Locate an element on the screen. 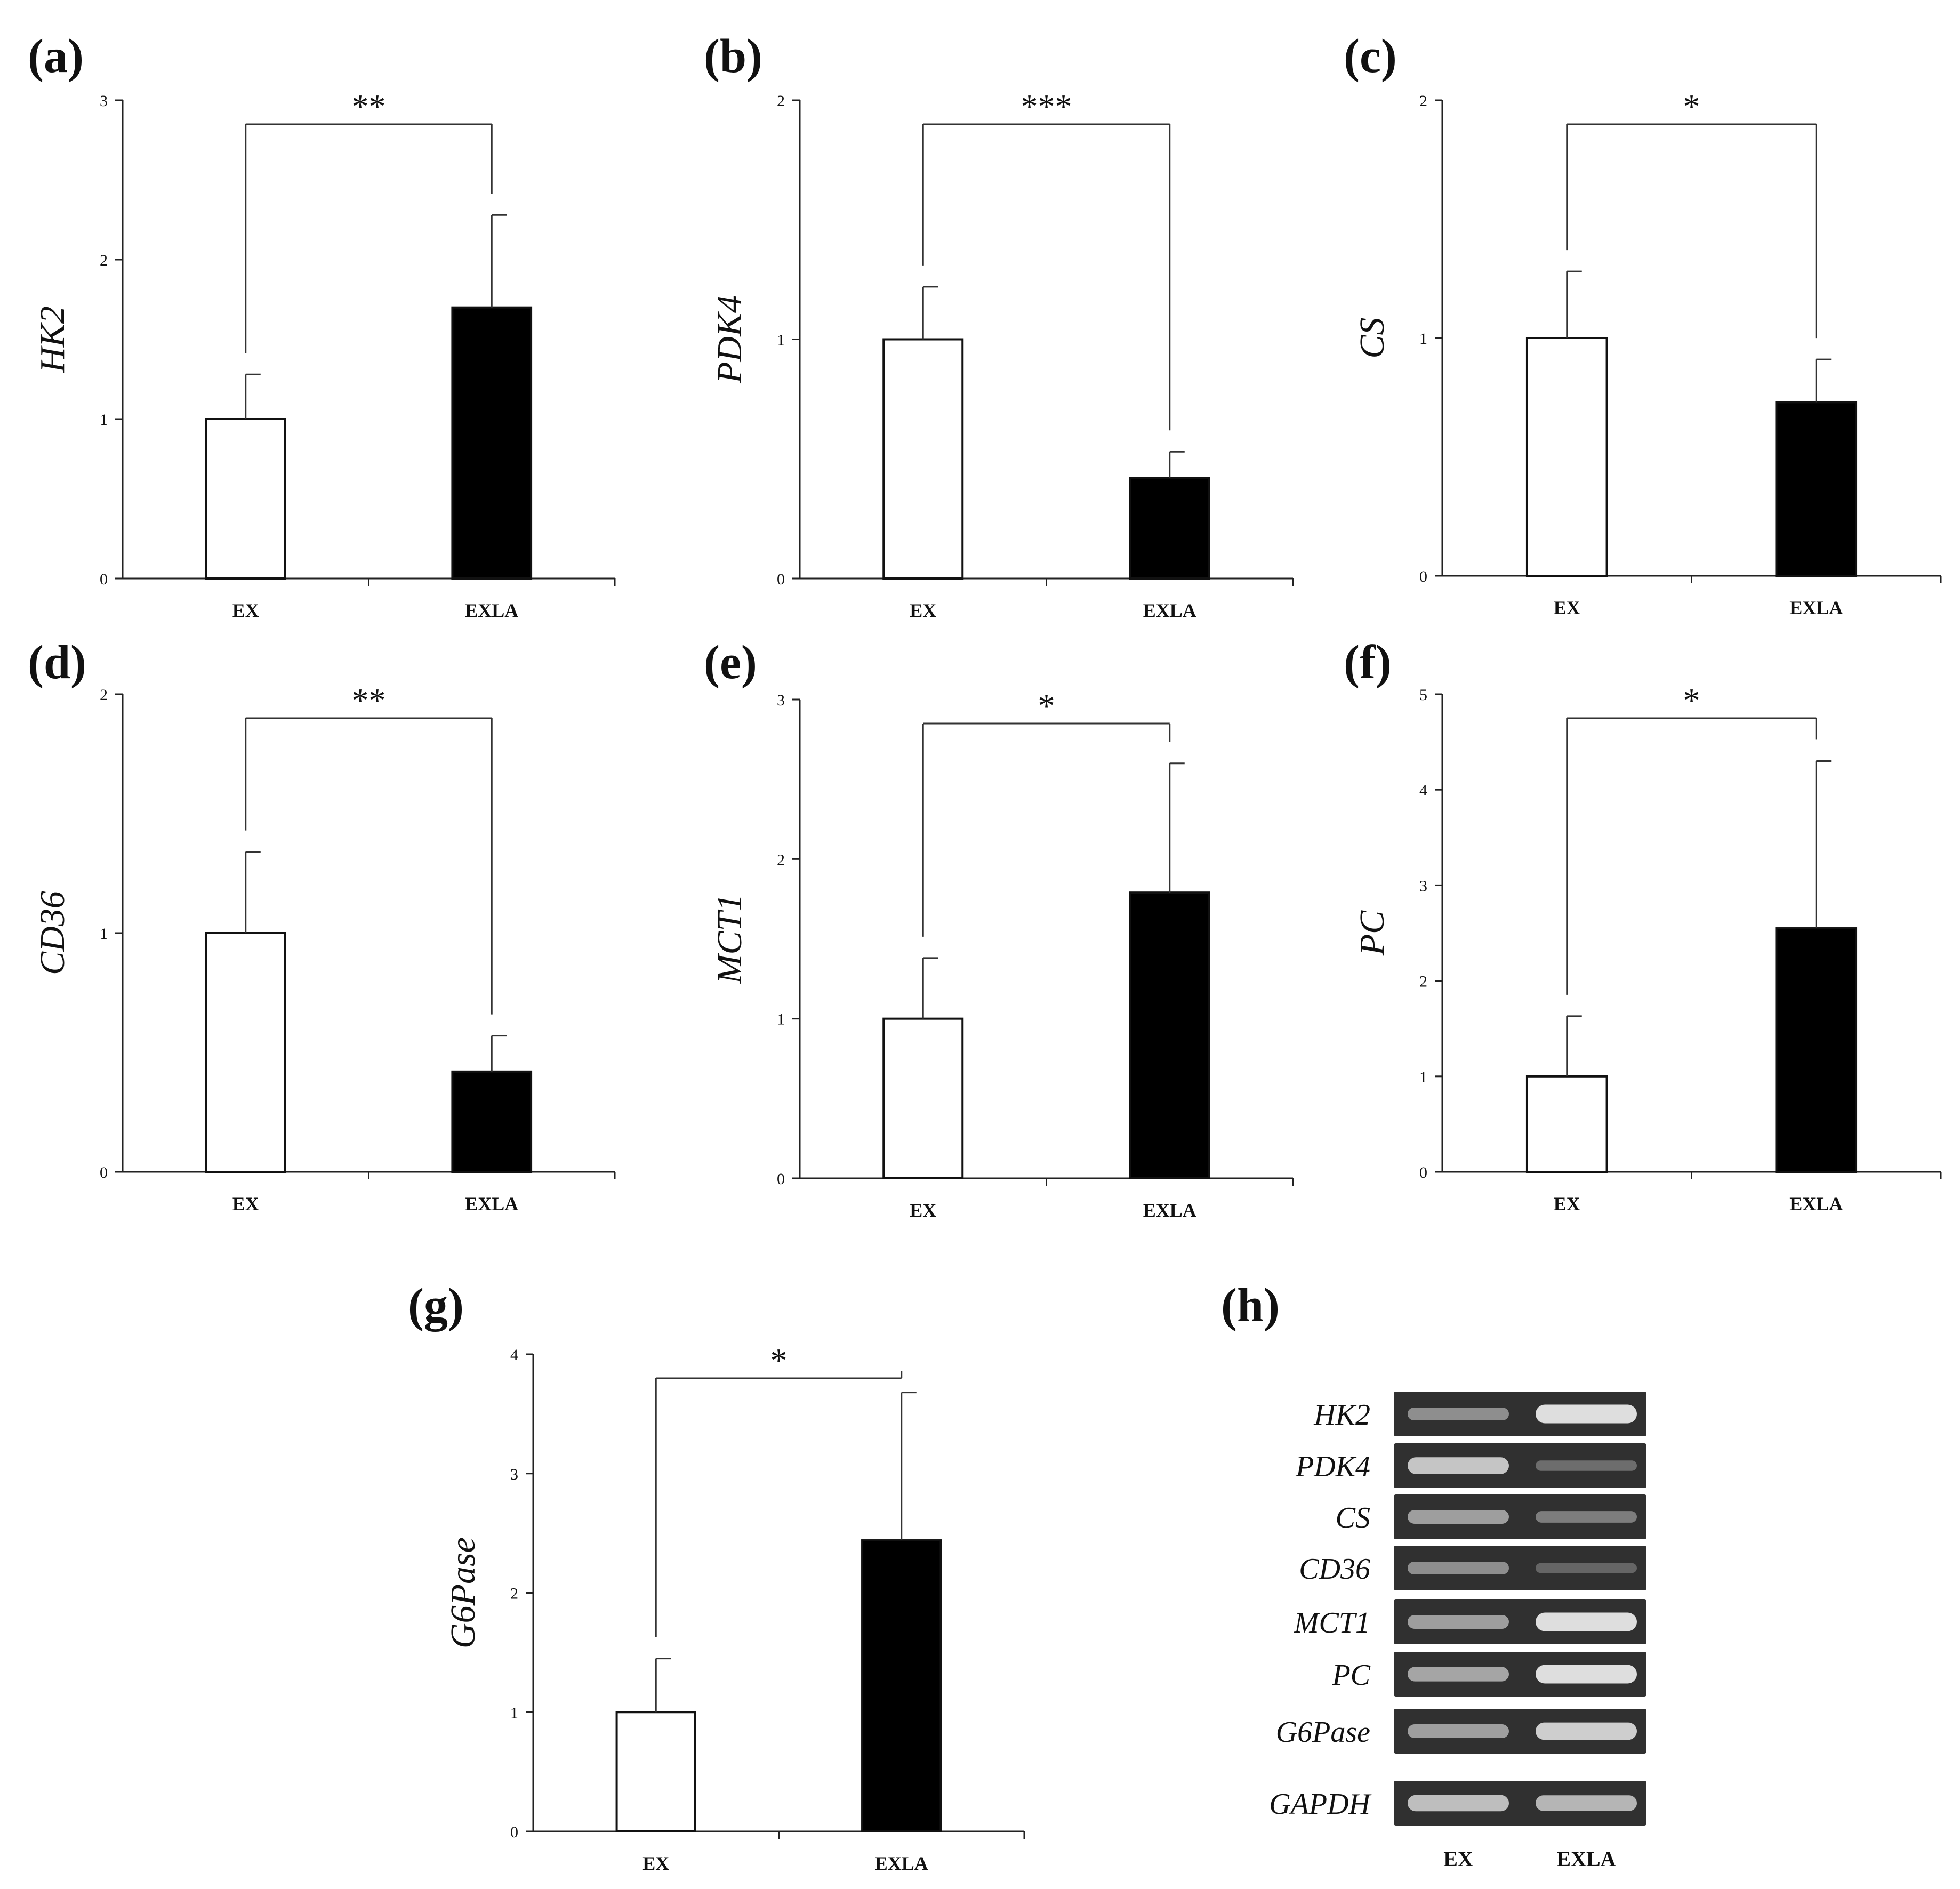 The width and height of the screenshot is (1960, 1889). gel-gene-label: CD36 is located at coordinates (1335, 1569).